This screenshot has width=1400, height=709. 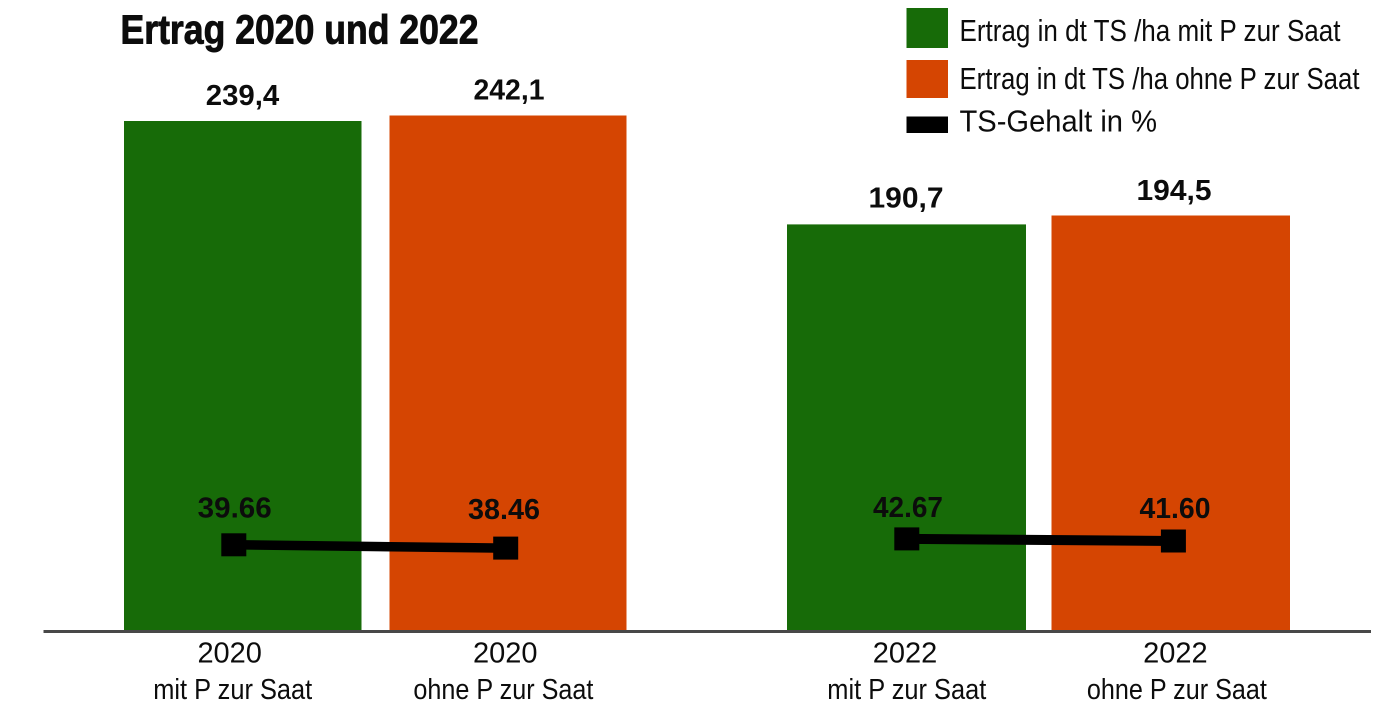 I want to click on svg-text: Ertrag 2020 und 2022, so click(x=300, y=30).